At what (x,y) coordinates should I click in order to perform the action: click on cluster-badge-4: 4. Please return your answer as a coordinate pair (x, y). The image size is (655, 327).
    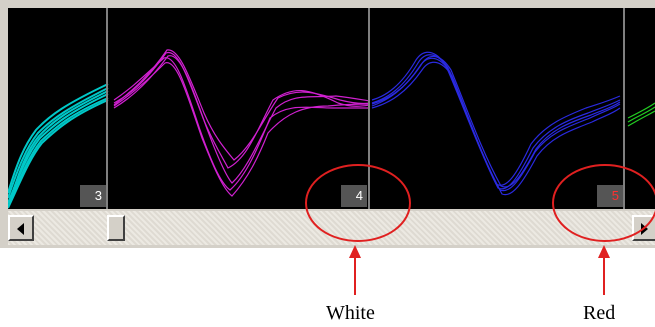
    Looking at the image, I should click on (354, 196).